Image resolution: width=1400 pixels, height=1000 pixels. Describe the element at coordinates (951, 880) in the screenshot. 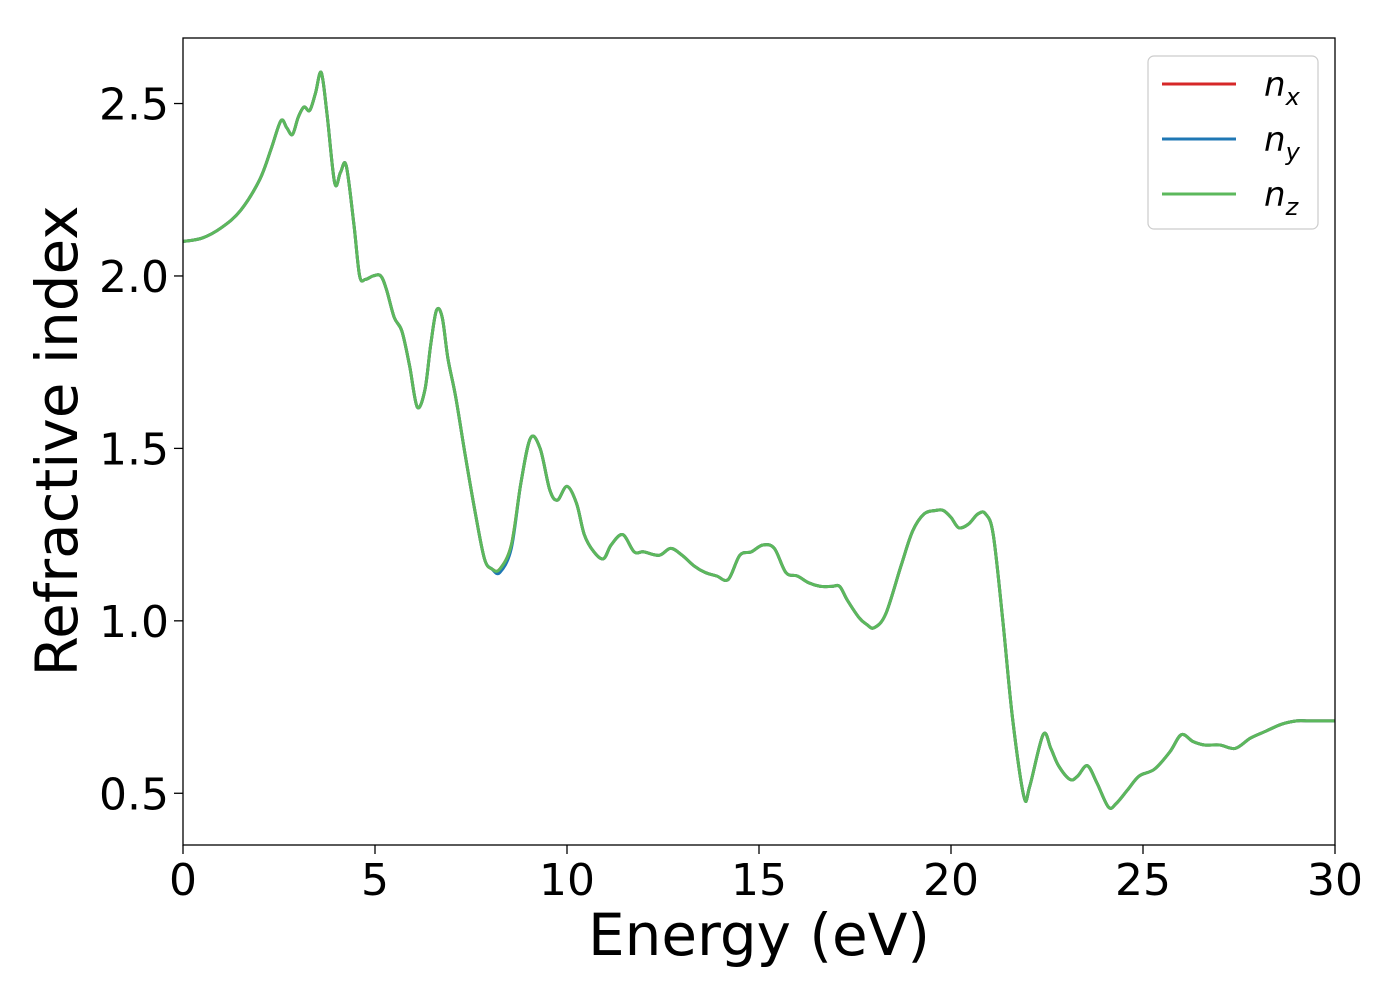

I see `x-tick-label: 20` at that location.